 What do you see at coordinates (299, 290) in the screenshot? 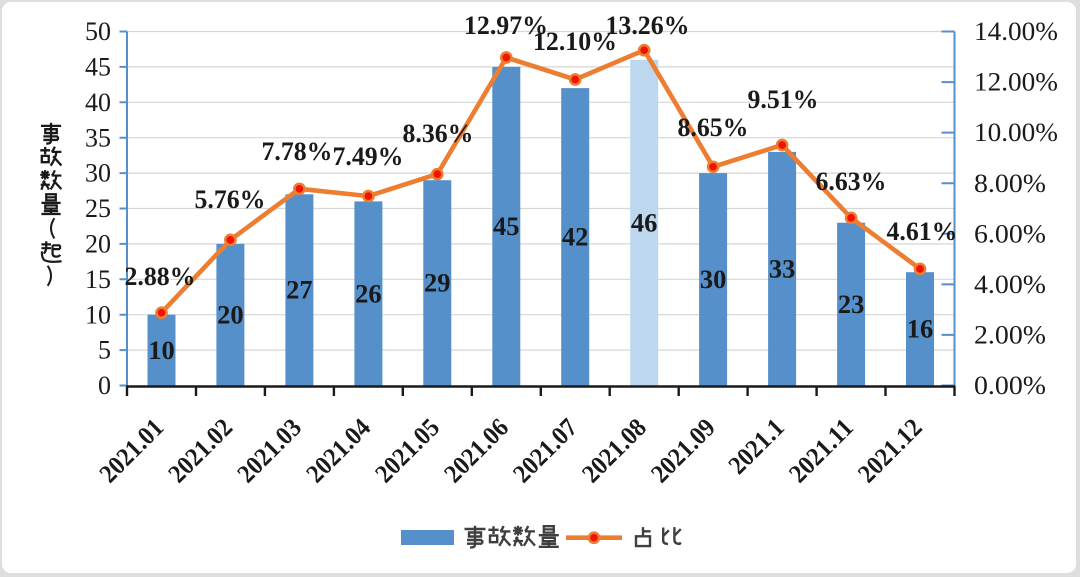
I see `svg-text: 27` at bounding box center [299, 290].